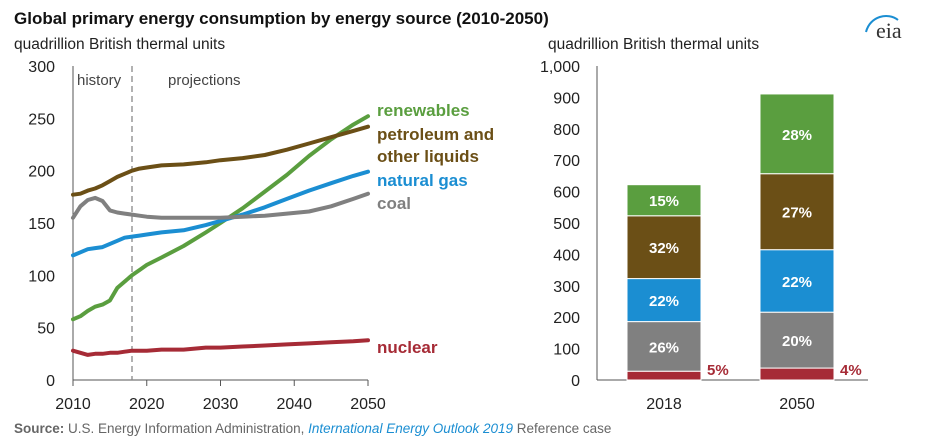 The height and width of the screenshot is (445, 925). What do you see at coordinates (368, 404) in the screenshot?
I see `left-x-tick-label: 2050` at bounding box center [368, 404].